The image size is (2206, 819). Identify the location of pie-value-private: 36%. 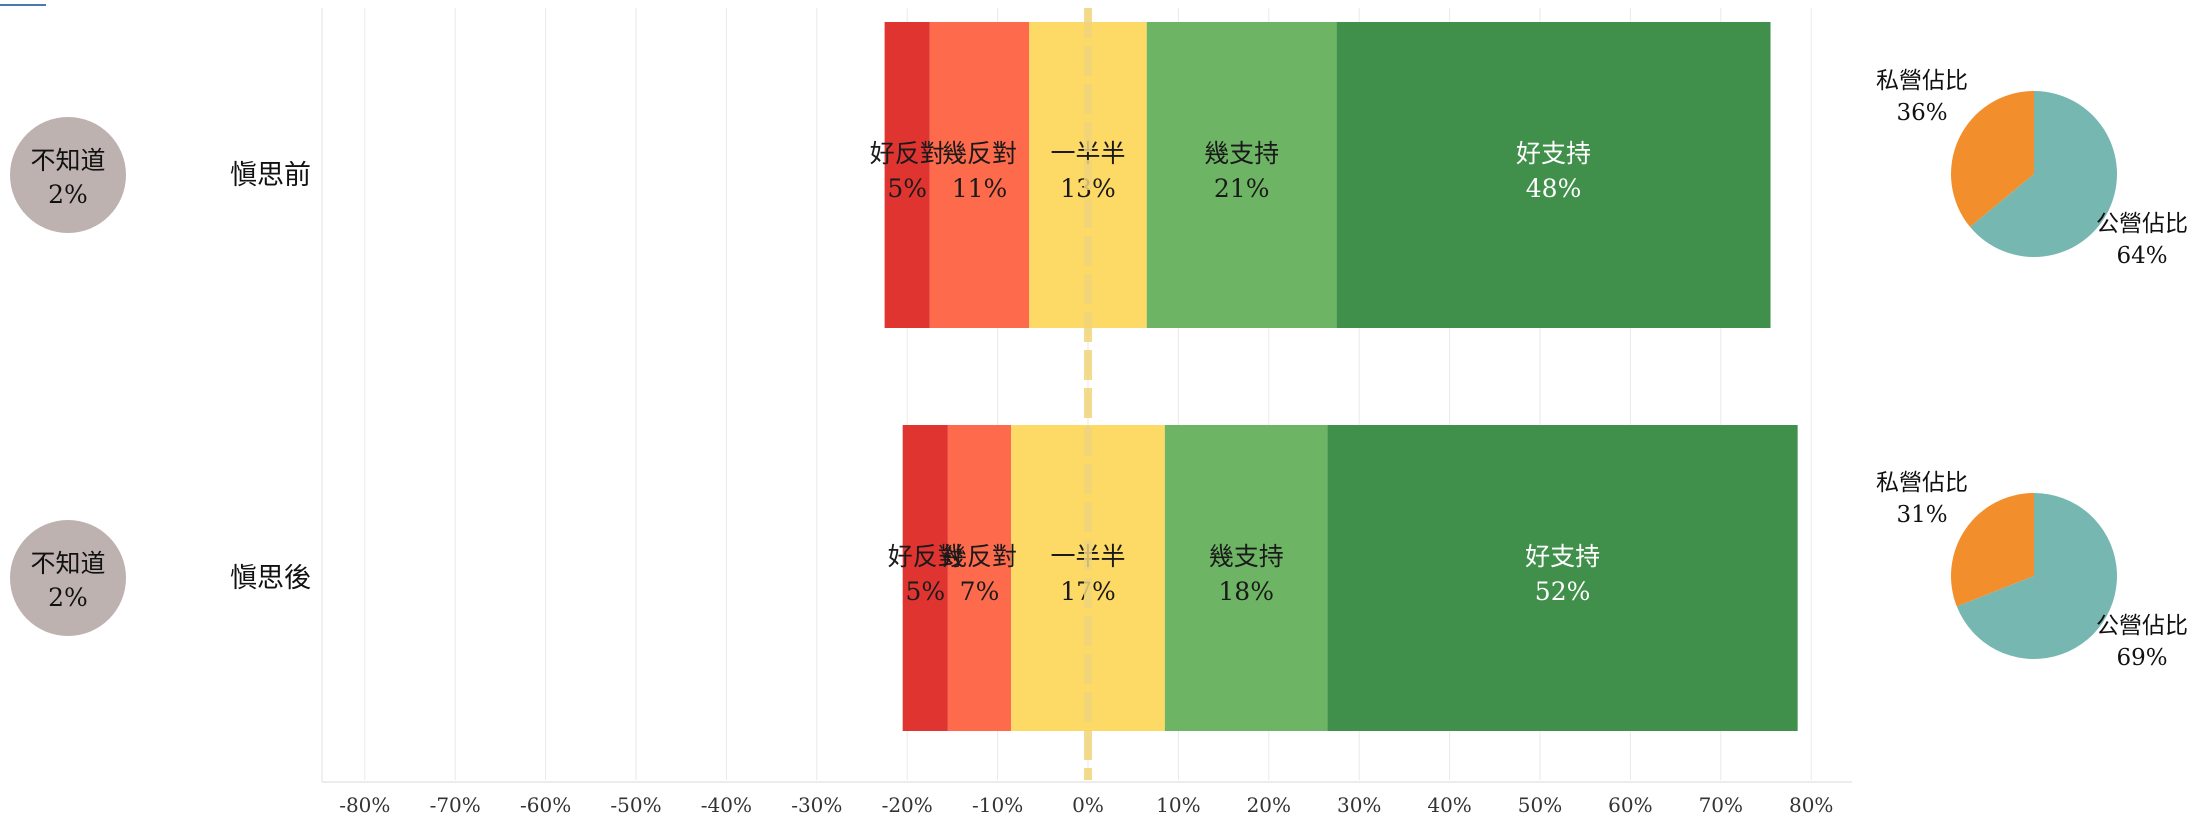
(1921, 113).